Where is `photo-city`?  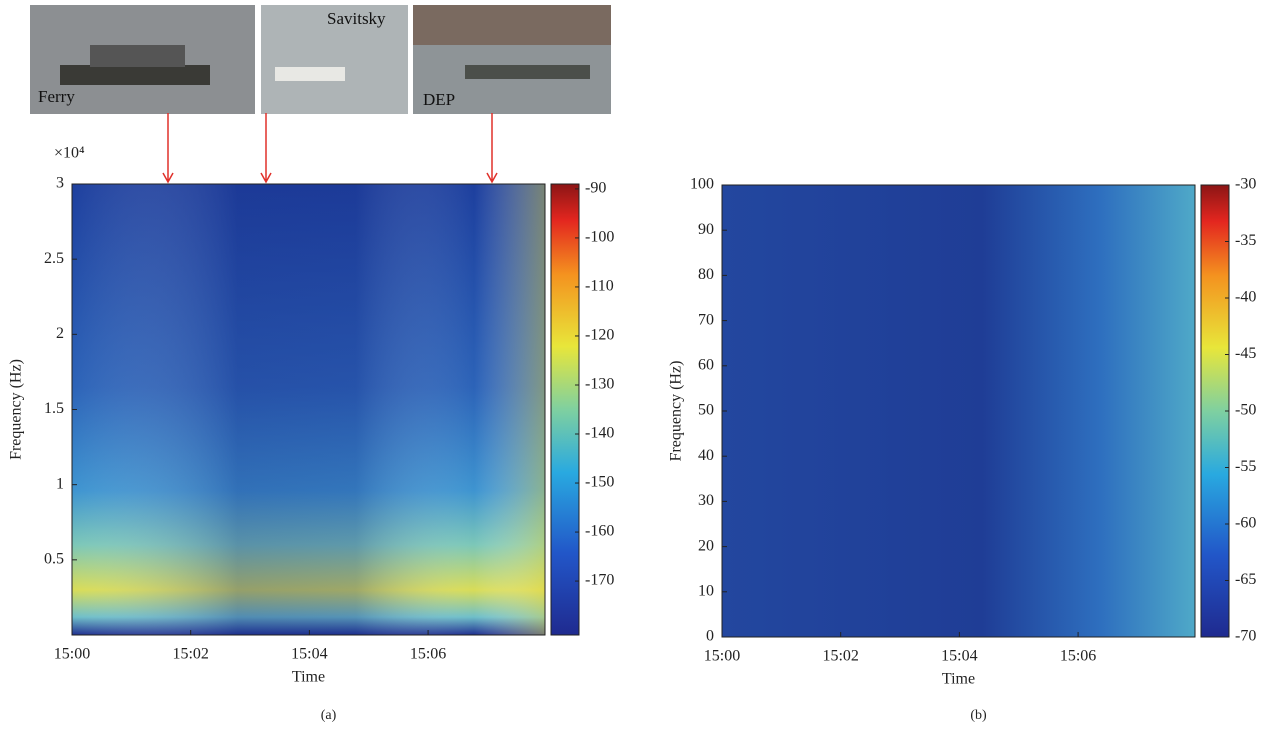 photo-city is located at coordinates (512, 25).